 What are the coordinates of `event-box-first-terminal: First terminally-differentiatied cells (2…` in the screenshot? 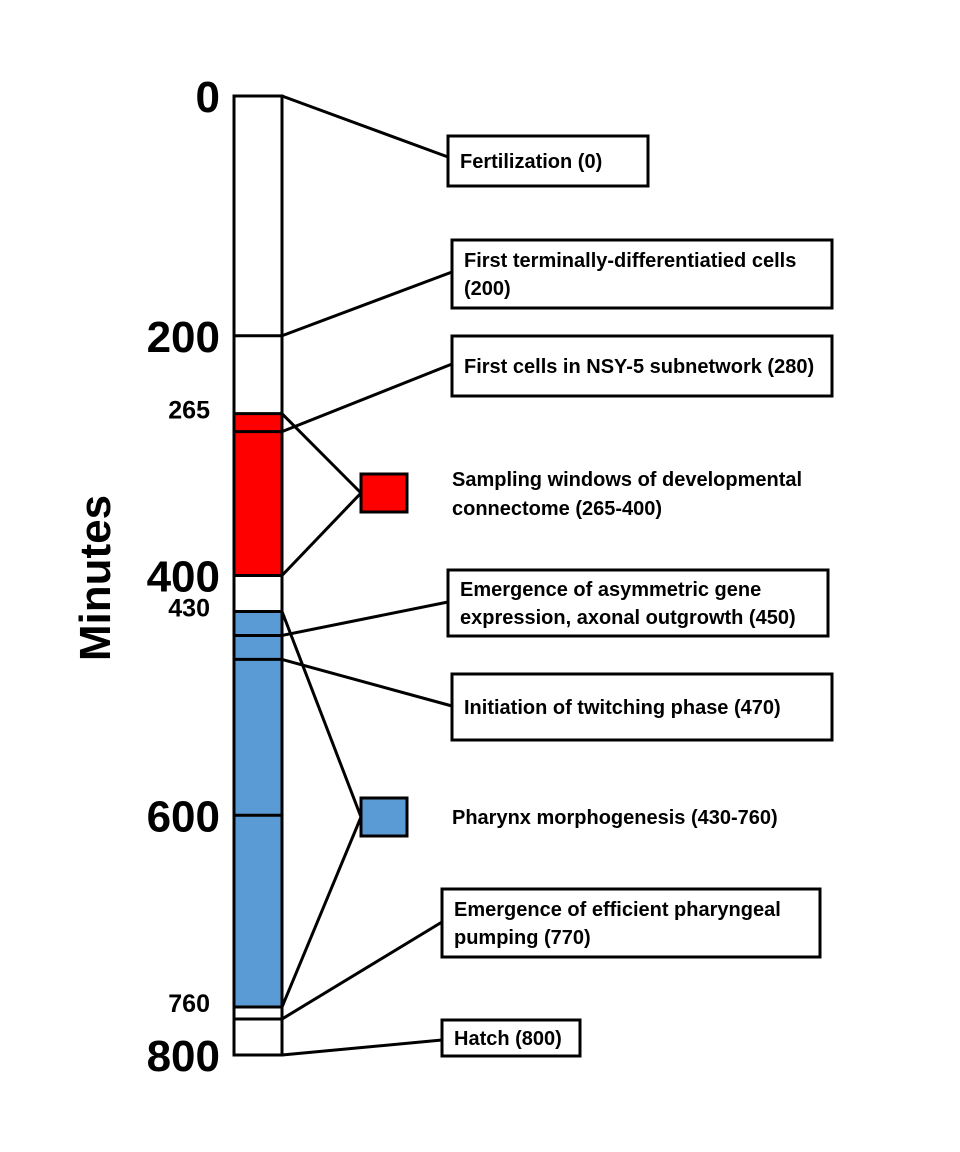 It's located at (642, 274).